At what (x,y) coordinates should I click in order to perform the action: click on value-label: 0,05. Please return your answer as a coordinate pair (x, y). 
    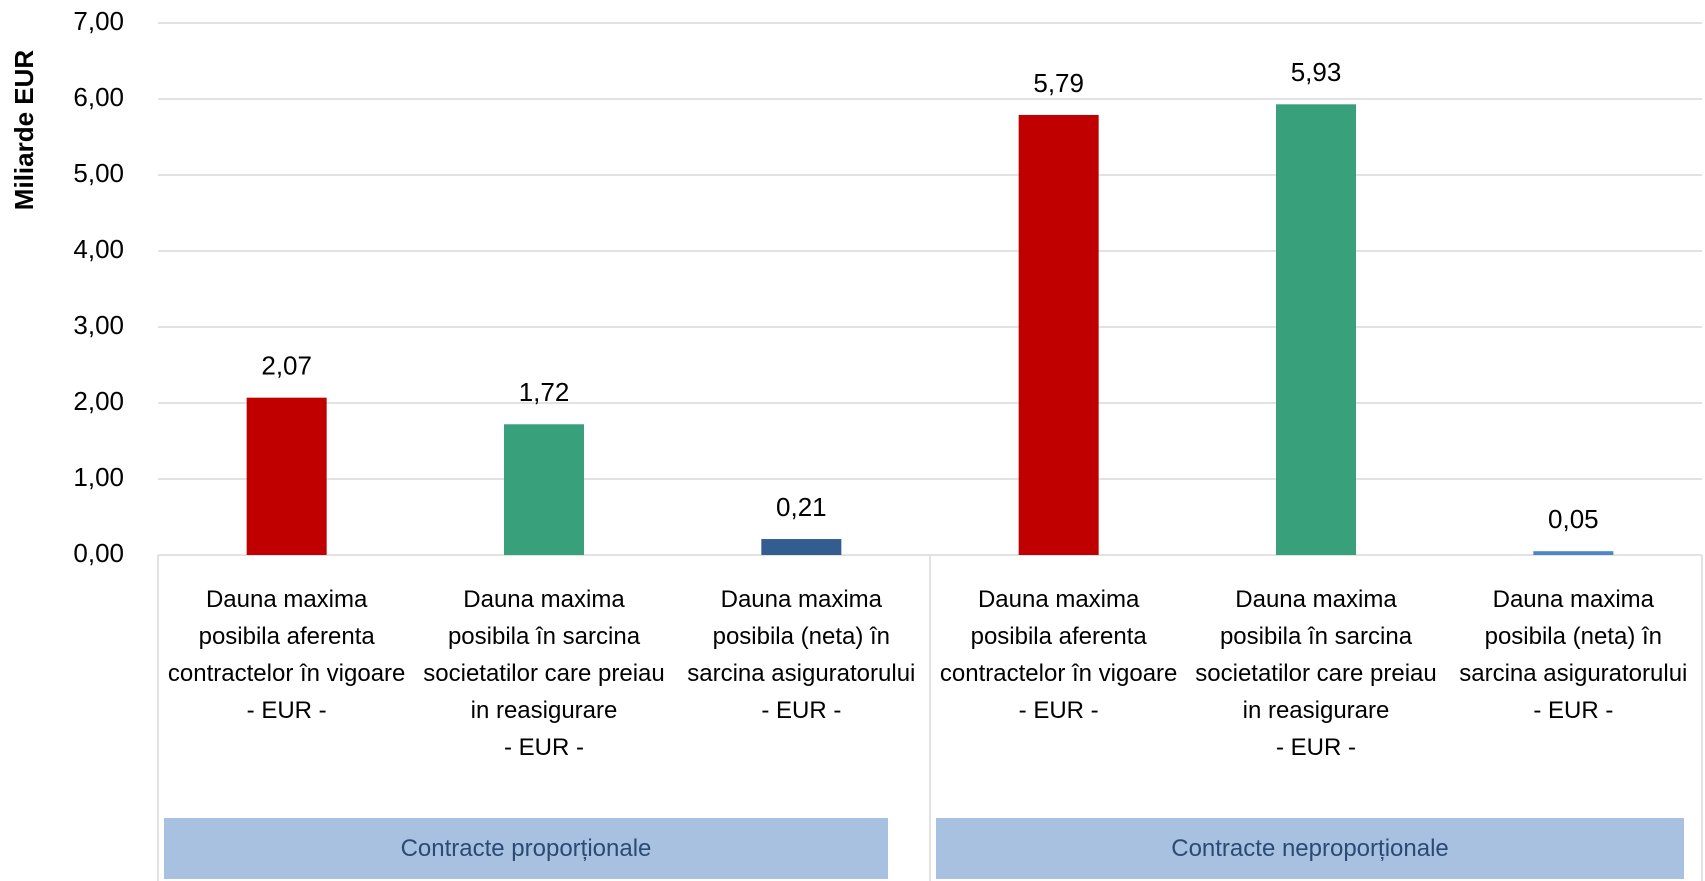
    Looking at the image, I should click on (1573, 519).